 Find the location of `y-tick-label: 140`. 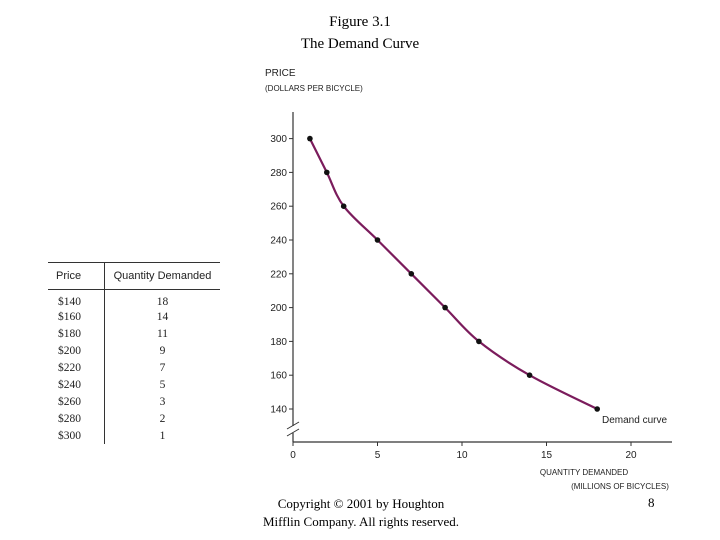

y-tick-label: 140 is located at coordinates (278, 410).